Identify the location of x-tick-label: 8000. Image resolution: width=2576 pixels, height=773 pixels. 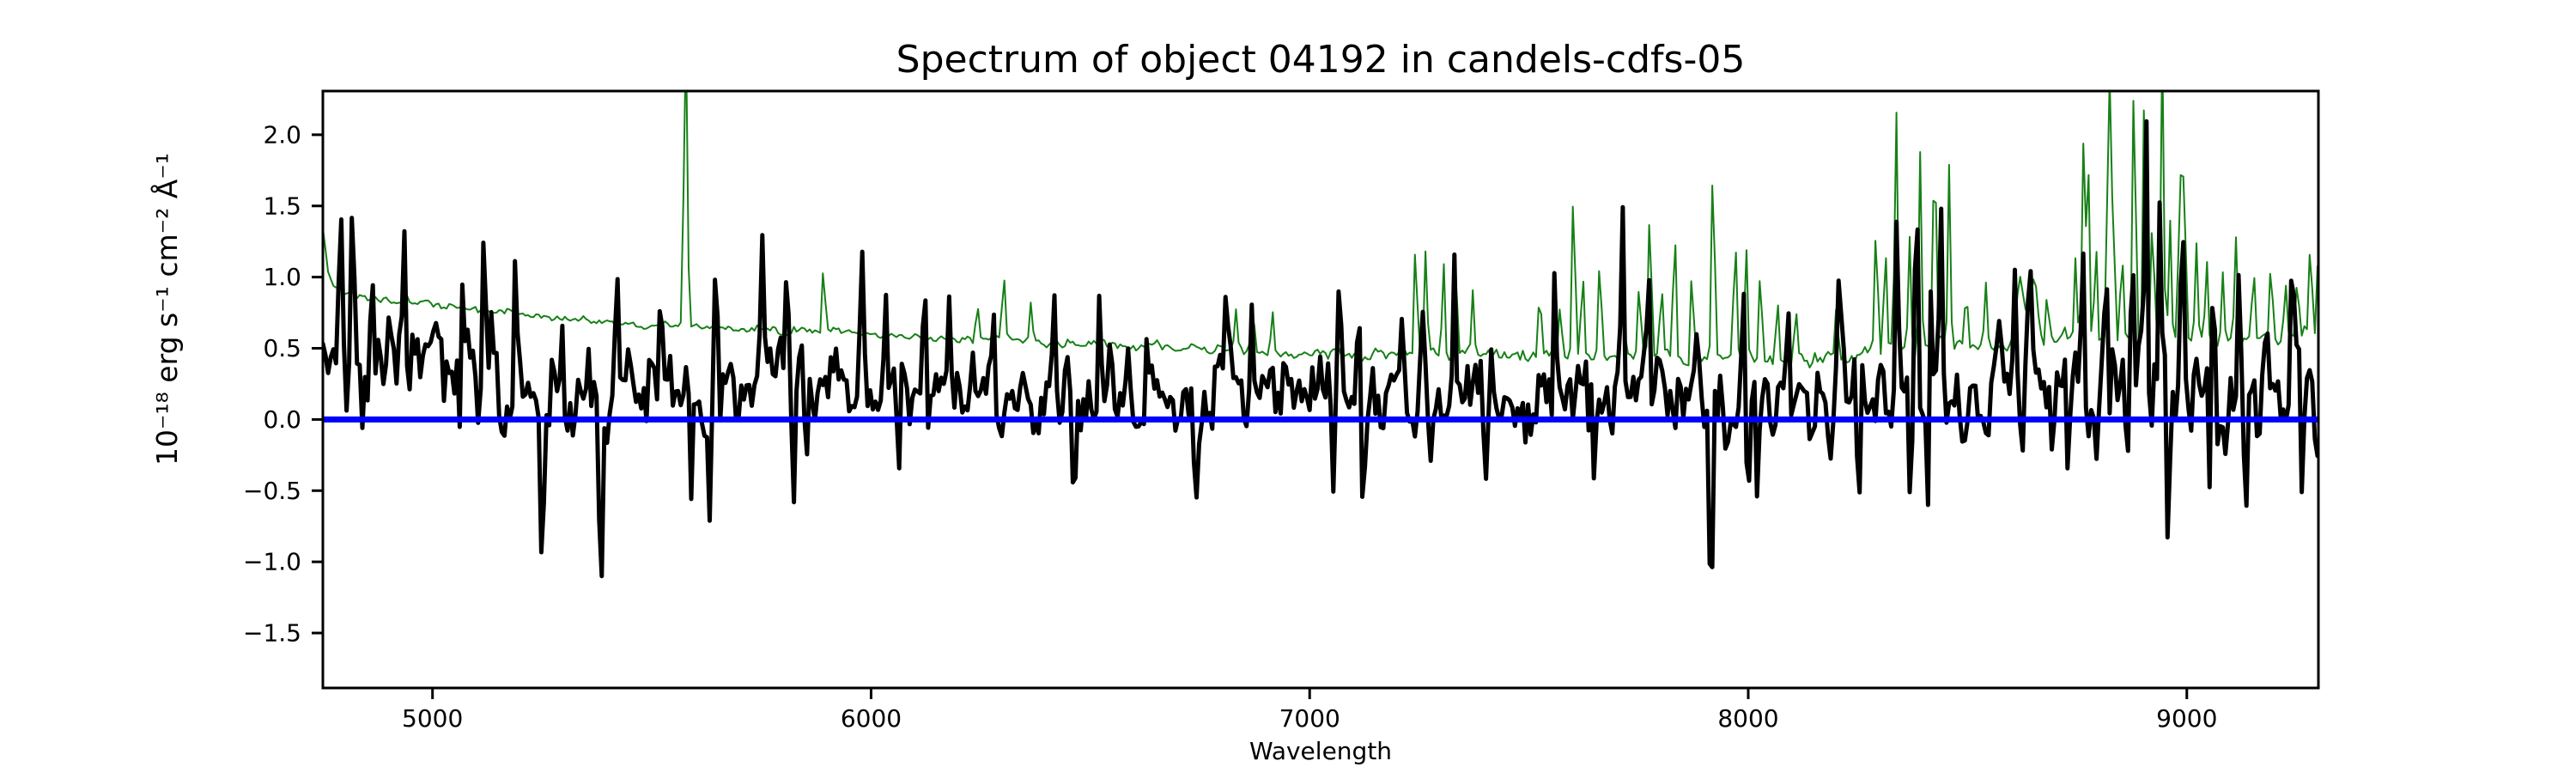
(1748, 718).